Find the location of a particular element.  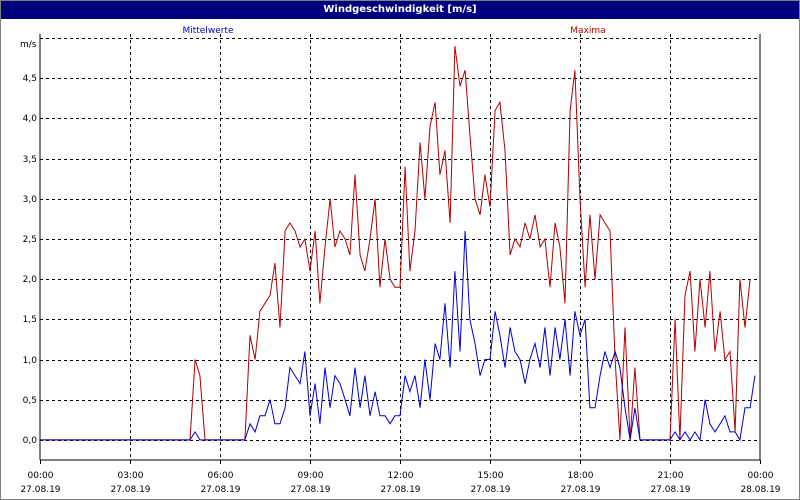

chart-title: Windgeschwindigkeit [m/s] is located at coordinates (400, 10).